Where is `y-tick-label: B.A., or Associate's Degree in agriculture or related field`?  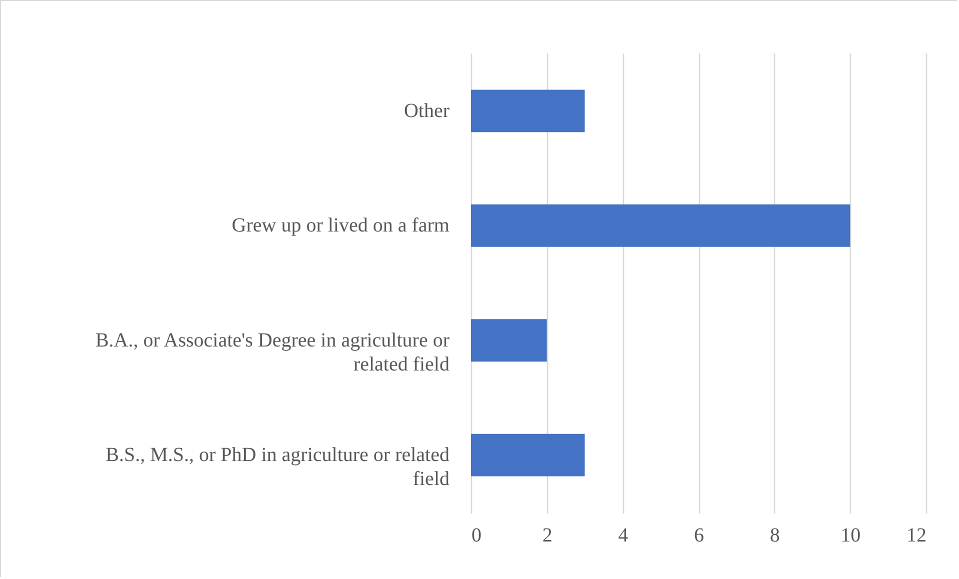
y-tick-label: B.A., or Associate's Degree in agriculture or related field is located at coordinates (272, 352).